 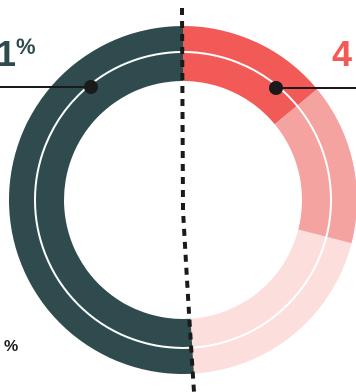 What do you see at coordinates (18, 53) in the screenshot?
I see `left-percentage-label: 1%` at bounding box center [18, 53].